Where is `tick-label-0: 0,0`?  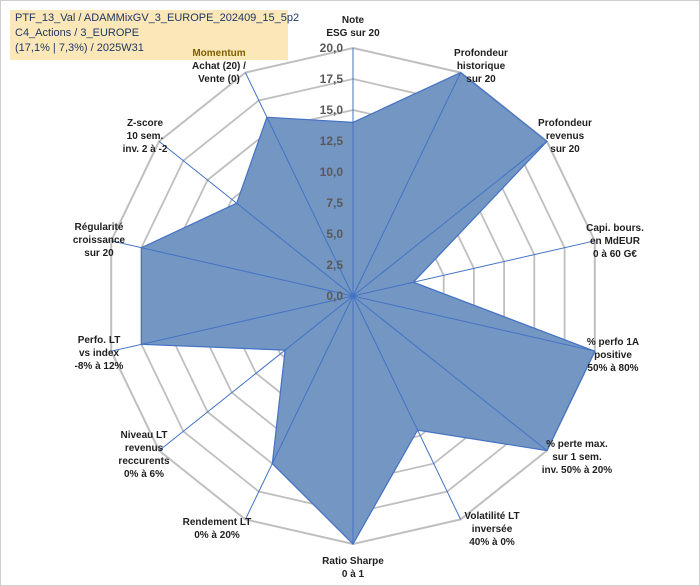 tick-label-0: 0,0 is located at coordinates (334, 296).